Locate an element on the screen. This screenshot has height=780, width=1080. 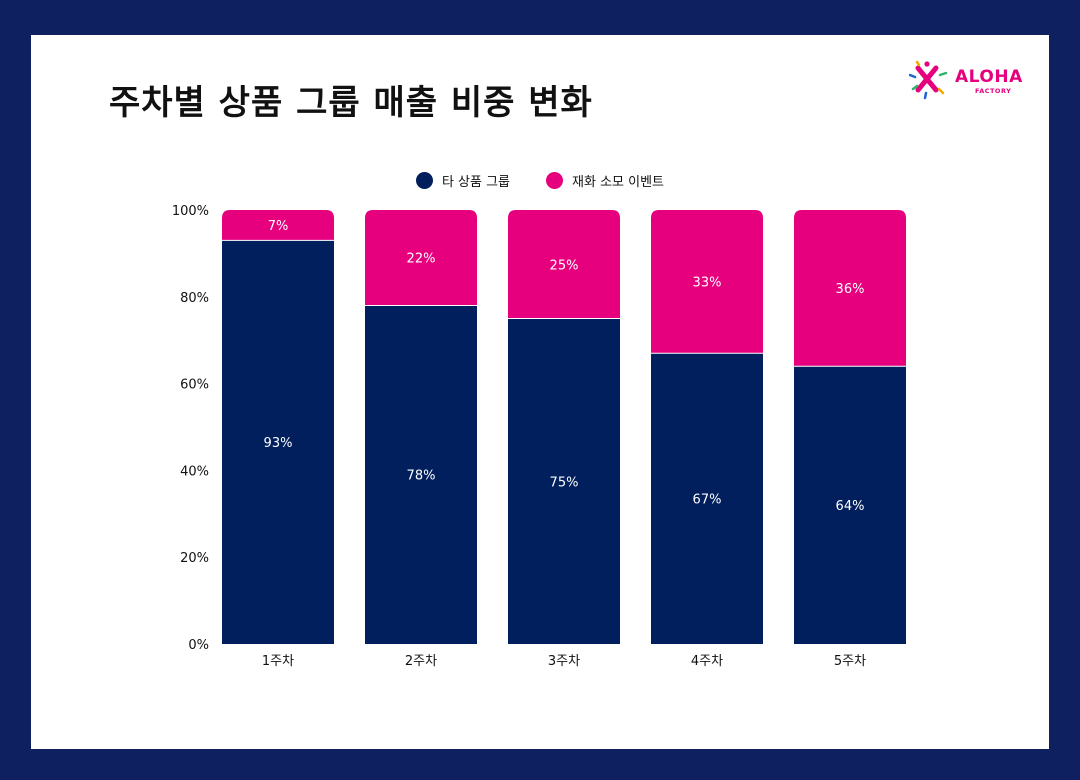
data-label-currency-event: 7% is located at coordinates (278, 226).